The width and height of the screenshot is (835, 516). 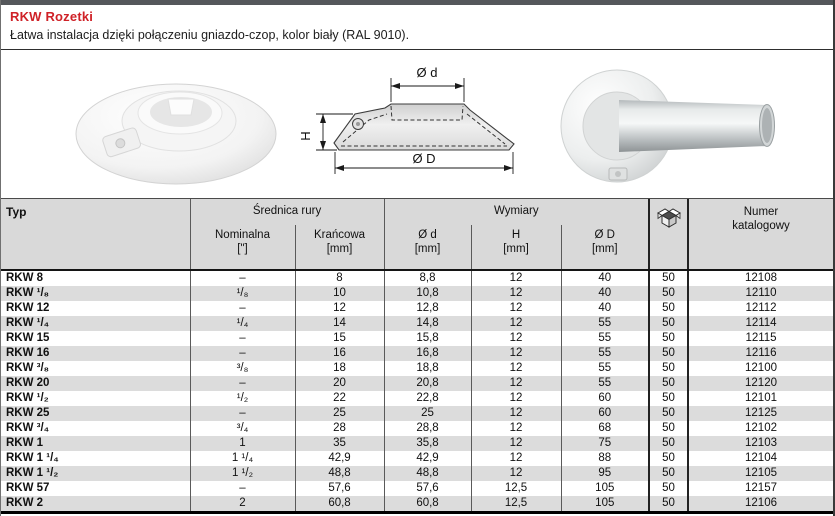 What do you see at coordinates (427, 398) in the screenshot?
I see `od-cell: 22,8` at bounding box center [427, 398].